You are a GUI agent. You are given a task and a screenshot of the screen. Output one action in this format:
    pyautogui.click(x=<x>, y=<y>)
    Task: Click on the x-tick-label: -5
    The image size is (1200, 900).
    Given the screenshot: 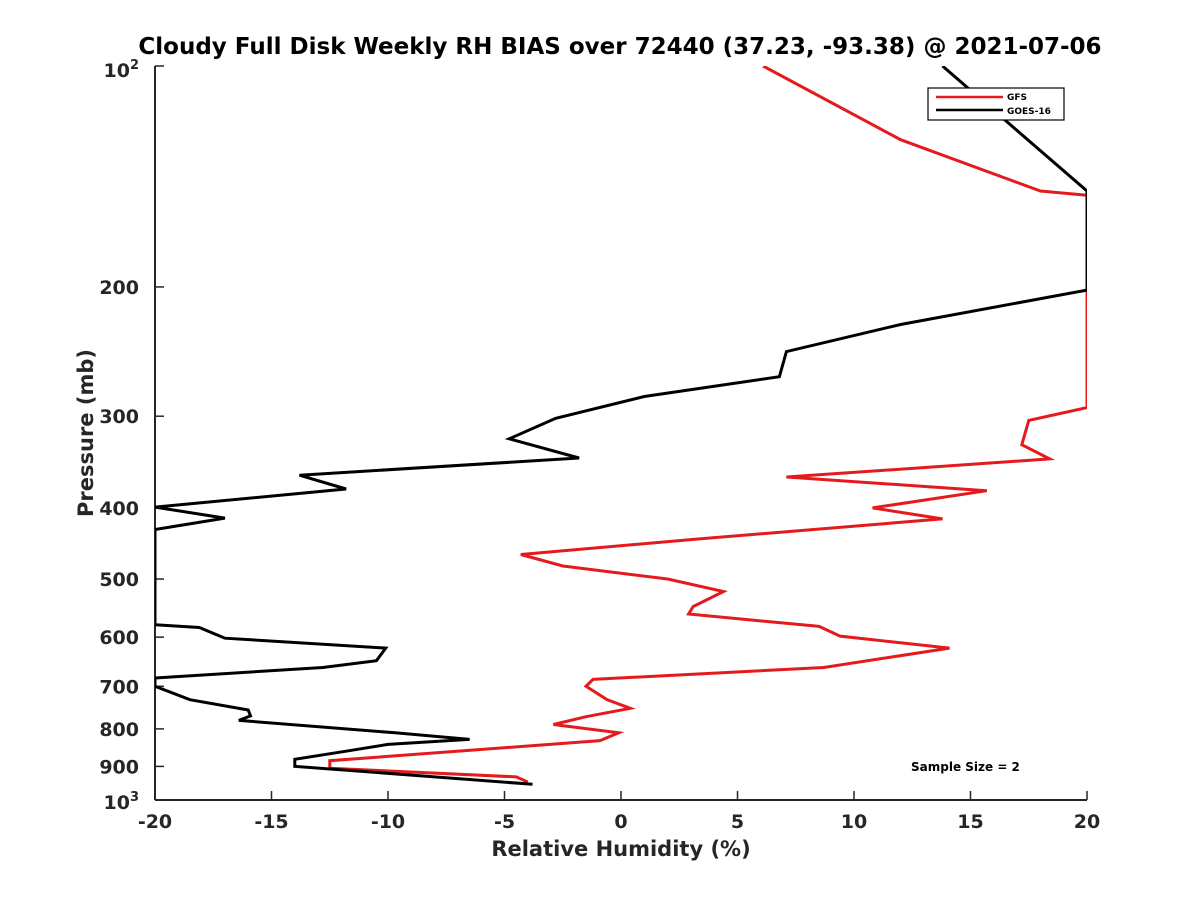 What is the action you would take?
    pyautogui.click(x=504, y=822)
    